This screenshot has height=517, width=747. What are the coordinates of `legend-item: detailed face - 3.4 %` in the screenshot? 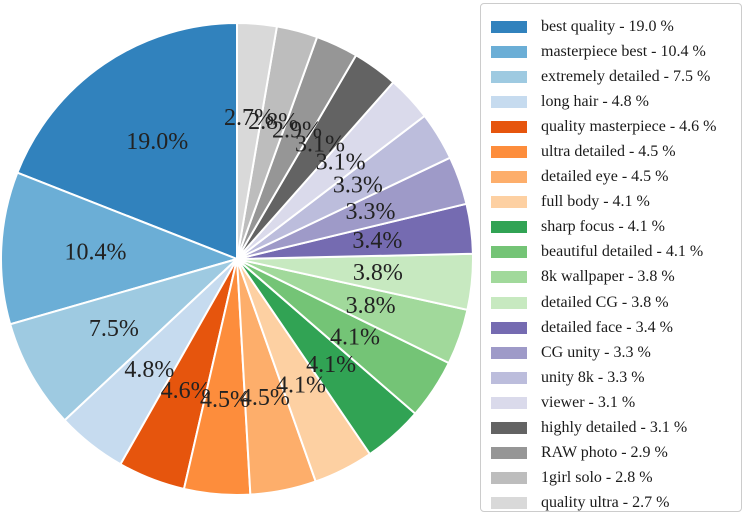 It's located at (616, 327).